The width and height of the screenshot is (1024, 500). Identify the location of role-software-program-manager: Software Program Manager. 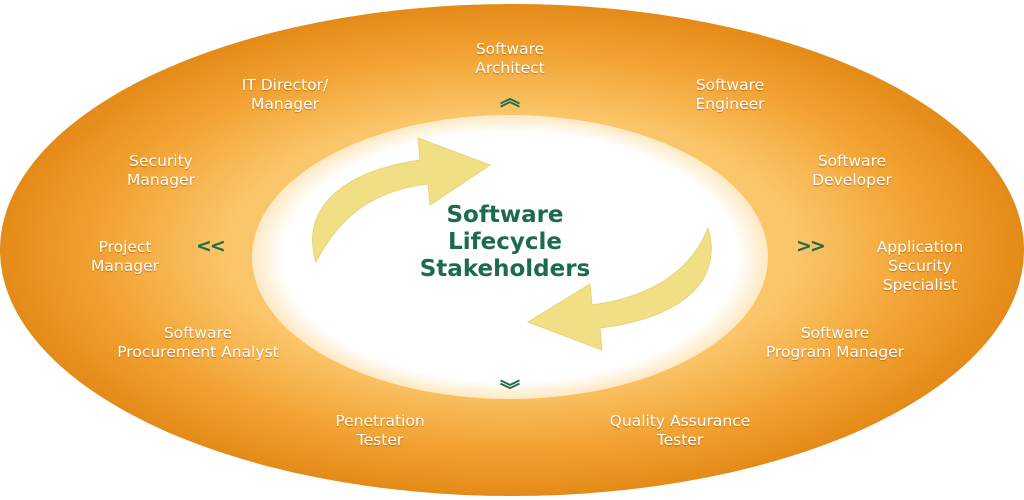
(835, 343).